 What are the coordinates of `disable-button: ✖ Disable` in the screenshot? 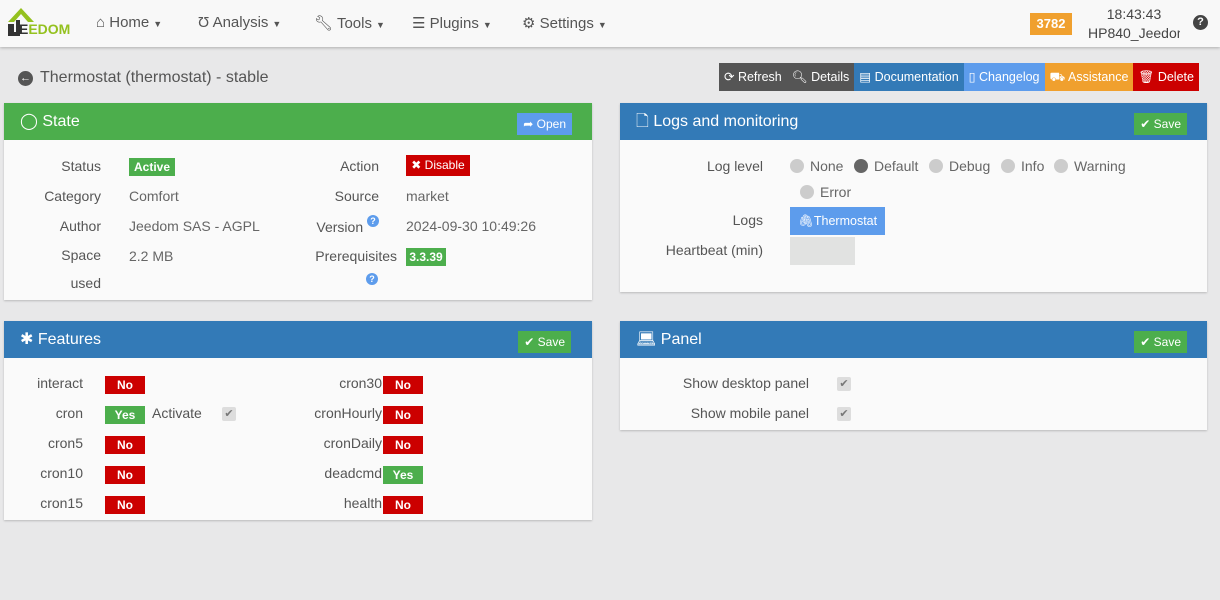 It's located at (438, 165).